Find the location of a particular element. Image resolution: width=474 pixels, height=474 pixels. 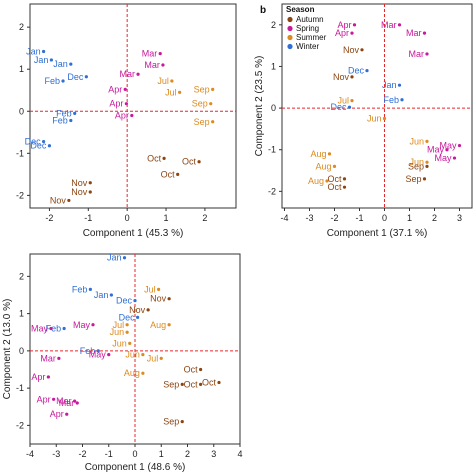

panel-c-ytick-label: -2 is located at coordinates (20, 425).